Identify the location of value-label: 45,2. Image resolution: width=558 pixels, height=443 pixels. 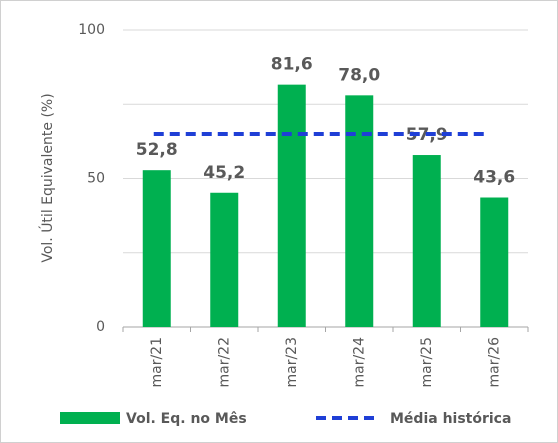
(224, 173).